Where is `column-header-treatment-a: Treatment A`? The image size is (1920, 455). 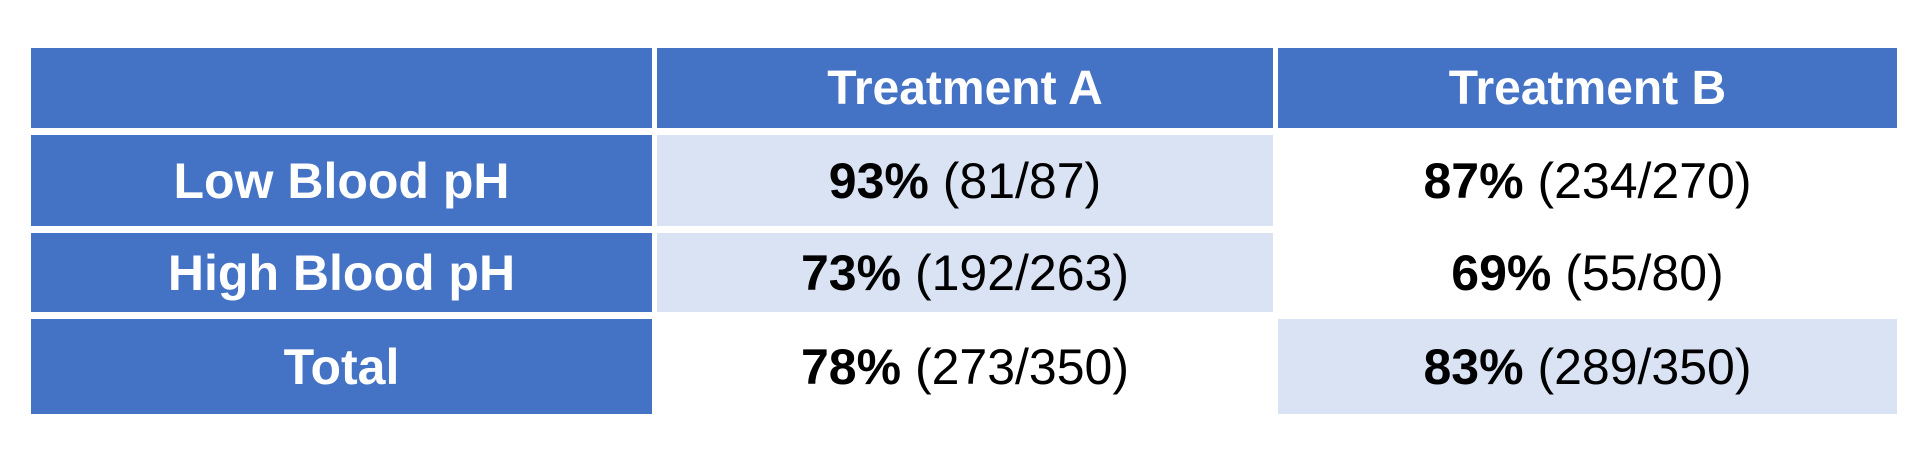 column-header-treatment-a: Treatment A is located at coordinates (965, 88).